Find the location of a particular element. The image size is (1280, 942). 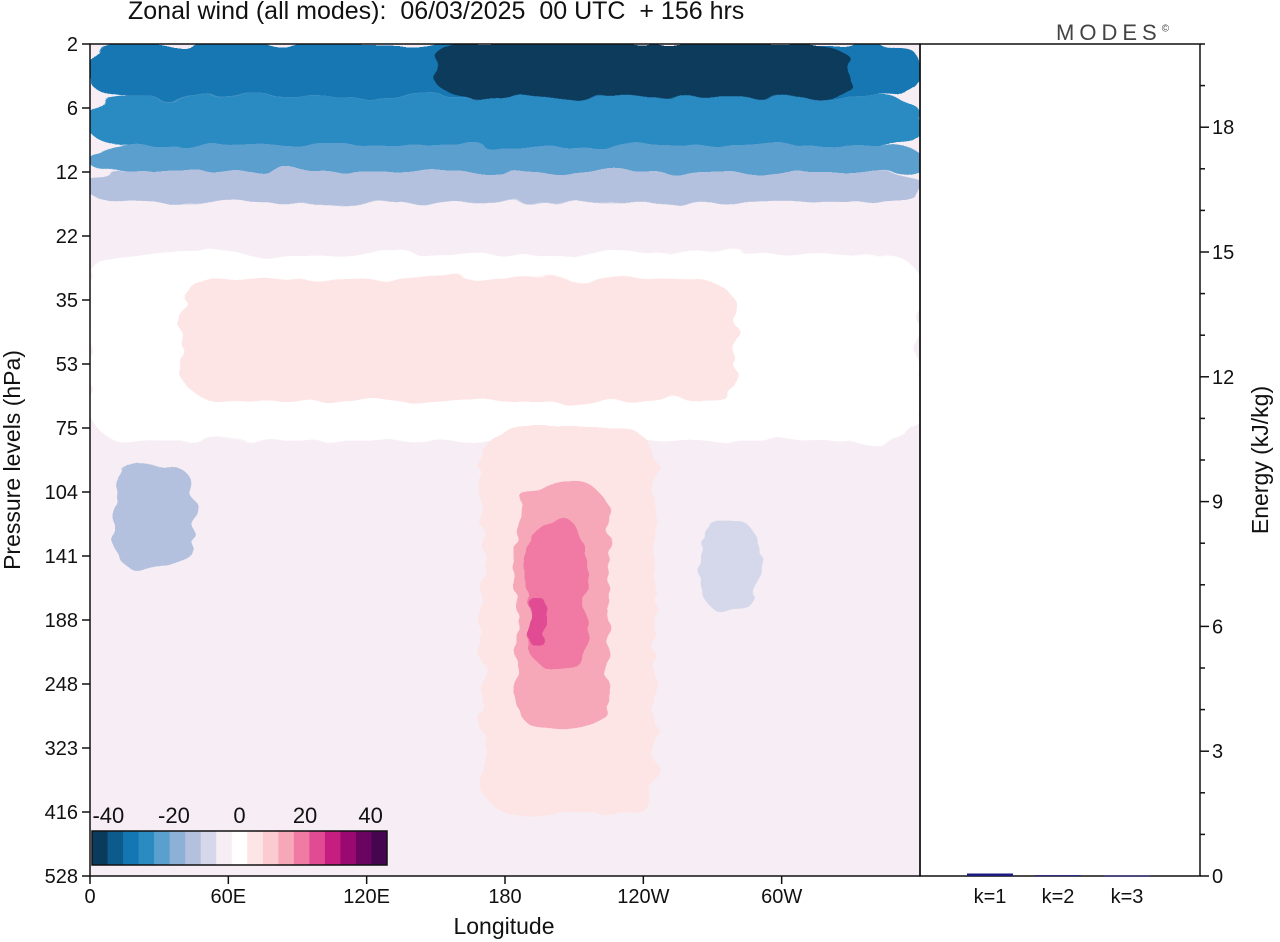

y-tick-label: 188 is located at coordinates (61, 621).